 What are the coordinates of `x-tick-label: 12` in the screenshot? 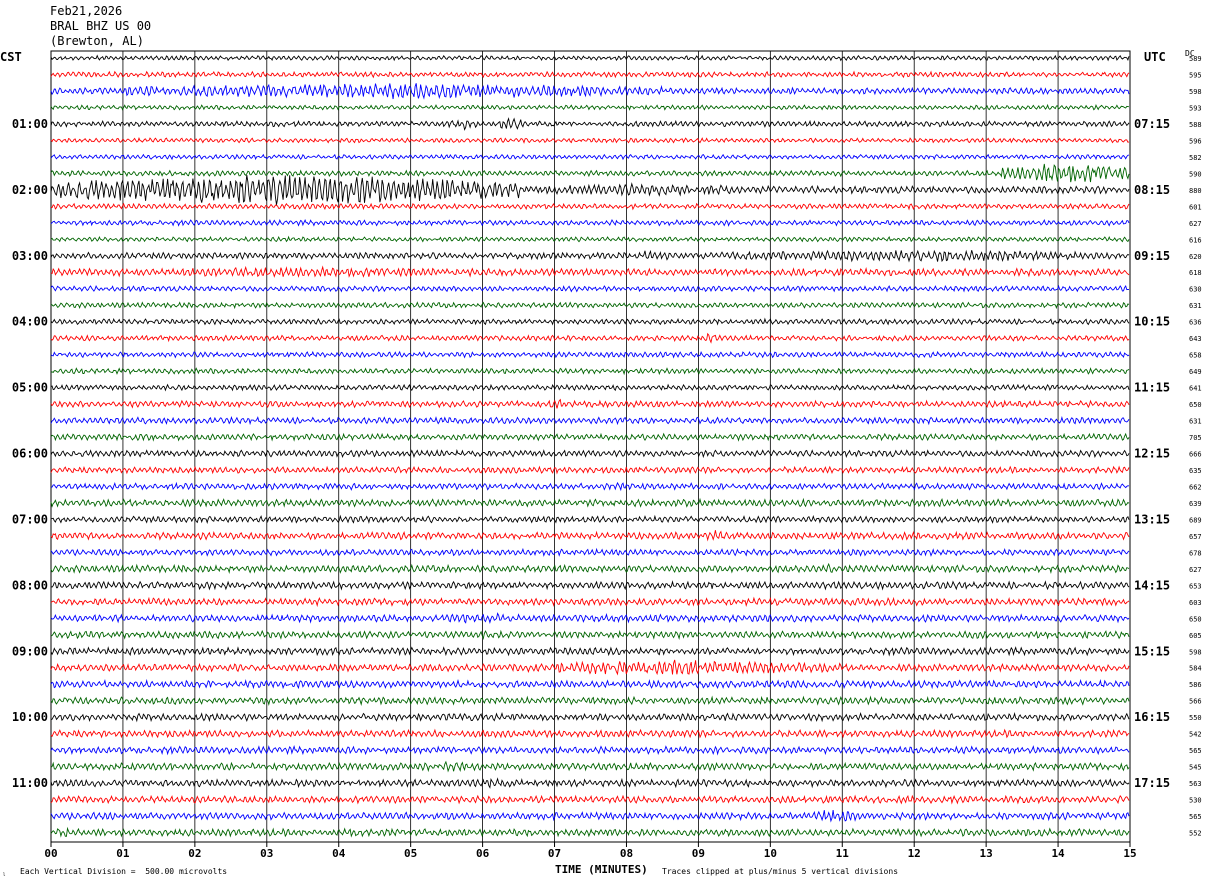 It's located at (914, 853).